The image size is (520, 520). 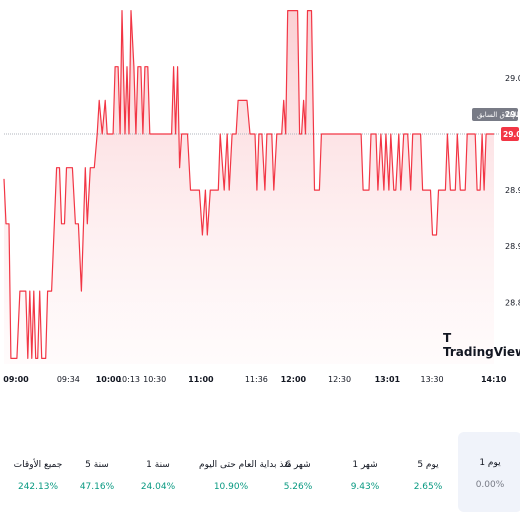 I want to click on last-price-tag-value: 29.00, so click(x=511, y=134).